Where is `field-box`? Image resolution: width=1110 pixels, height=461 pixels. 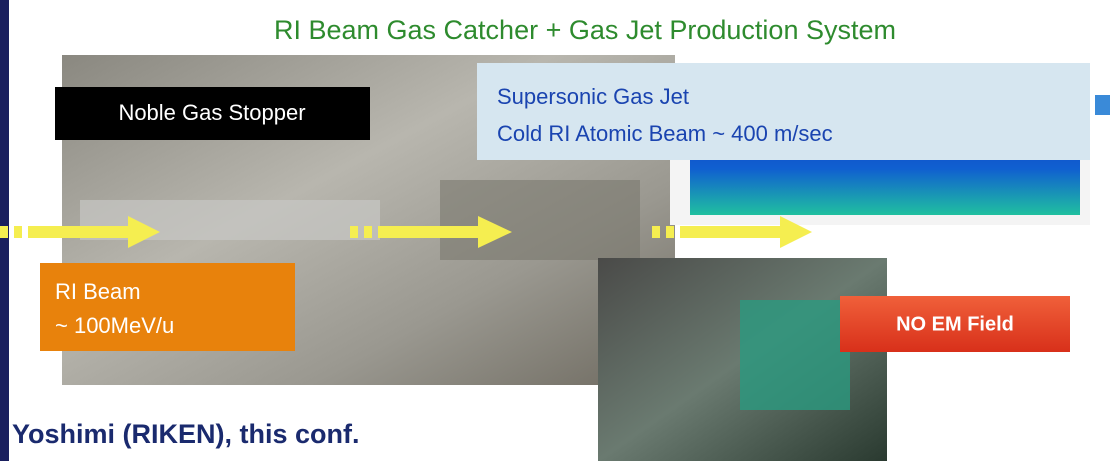 field-box is located at coordinates (955, 324).